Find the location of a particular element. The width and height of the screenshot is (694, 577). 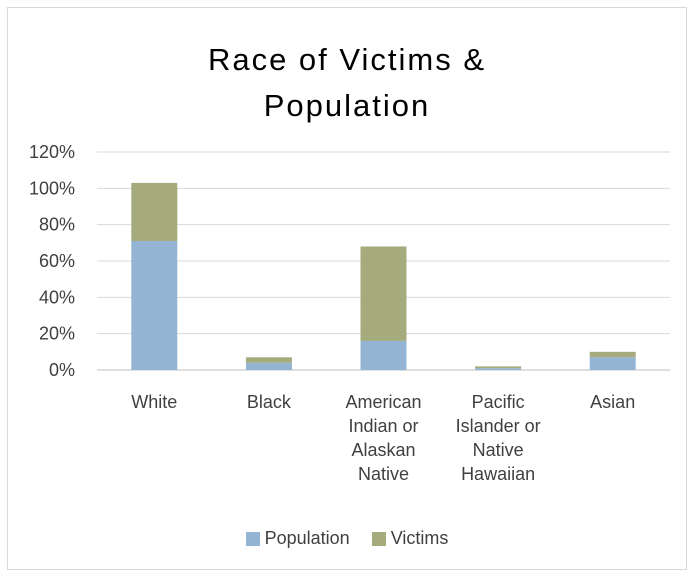

x-tick-label-line: Black is located at coordinates (269, 402).